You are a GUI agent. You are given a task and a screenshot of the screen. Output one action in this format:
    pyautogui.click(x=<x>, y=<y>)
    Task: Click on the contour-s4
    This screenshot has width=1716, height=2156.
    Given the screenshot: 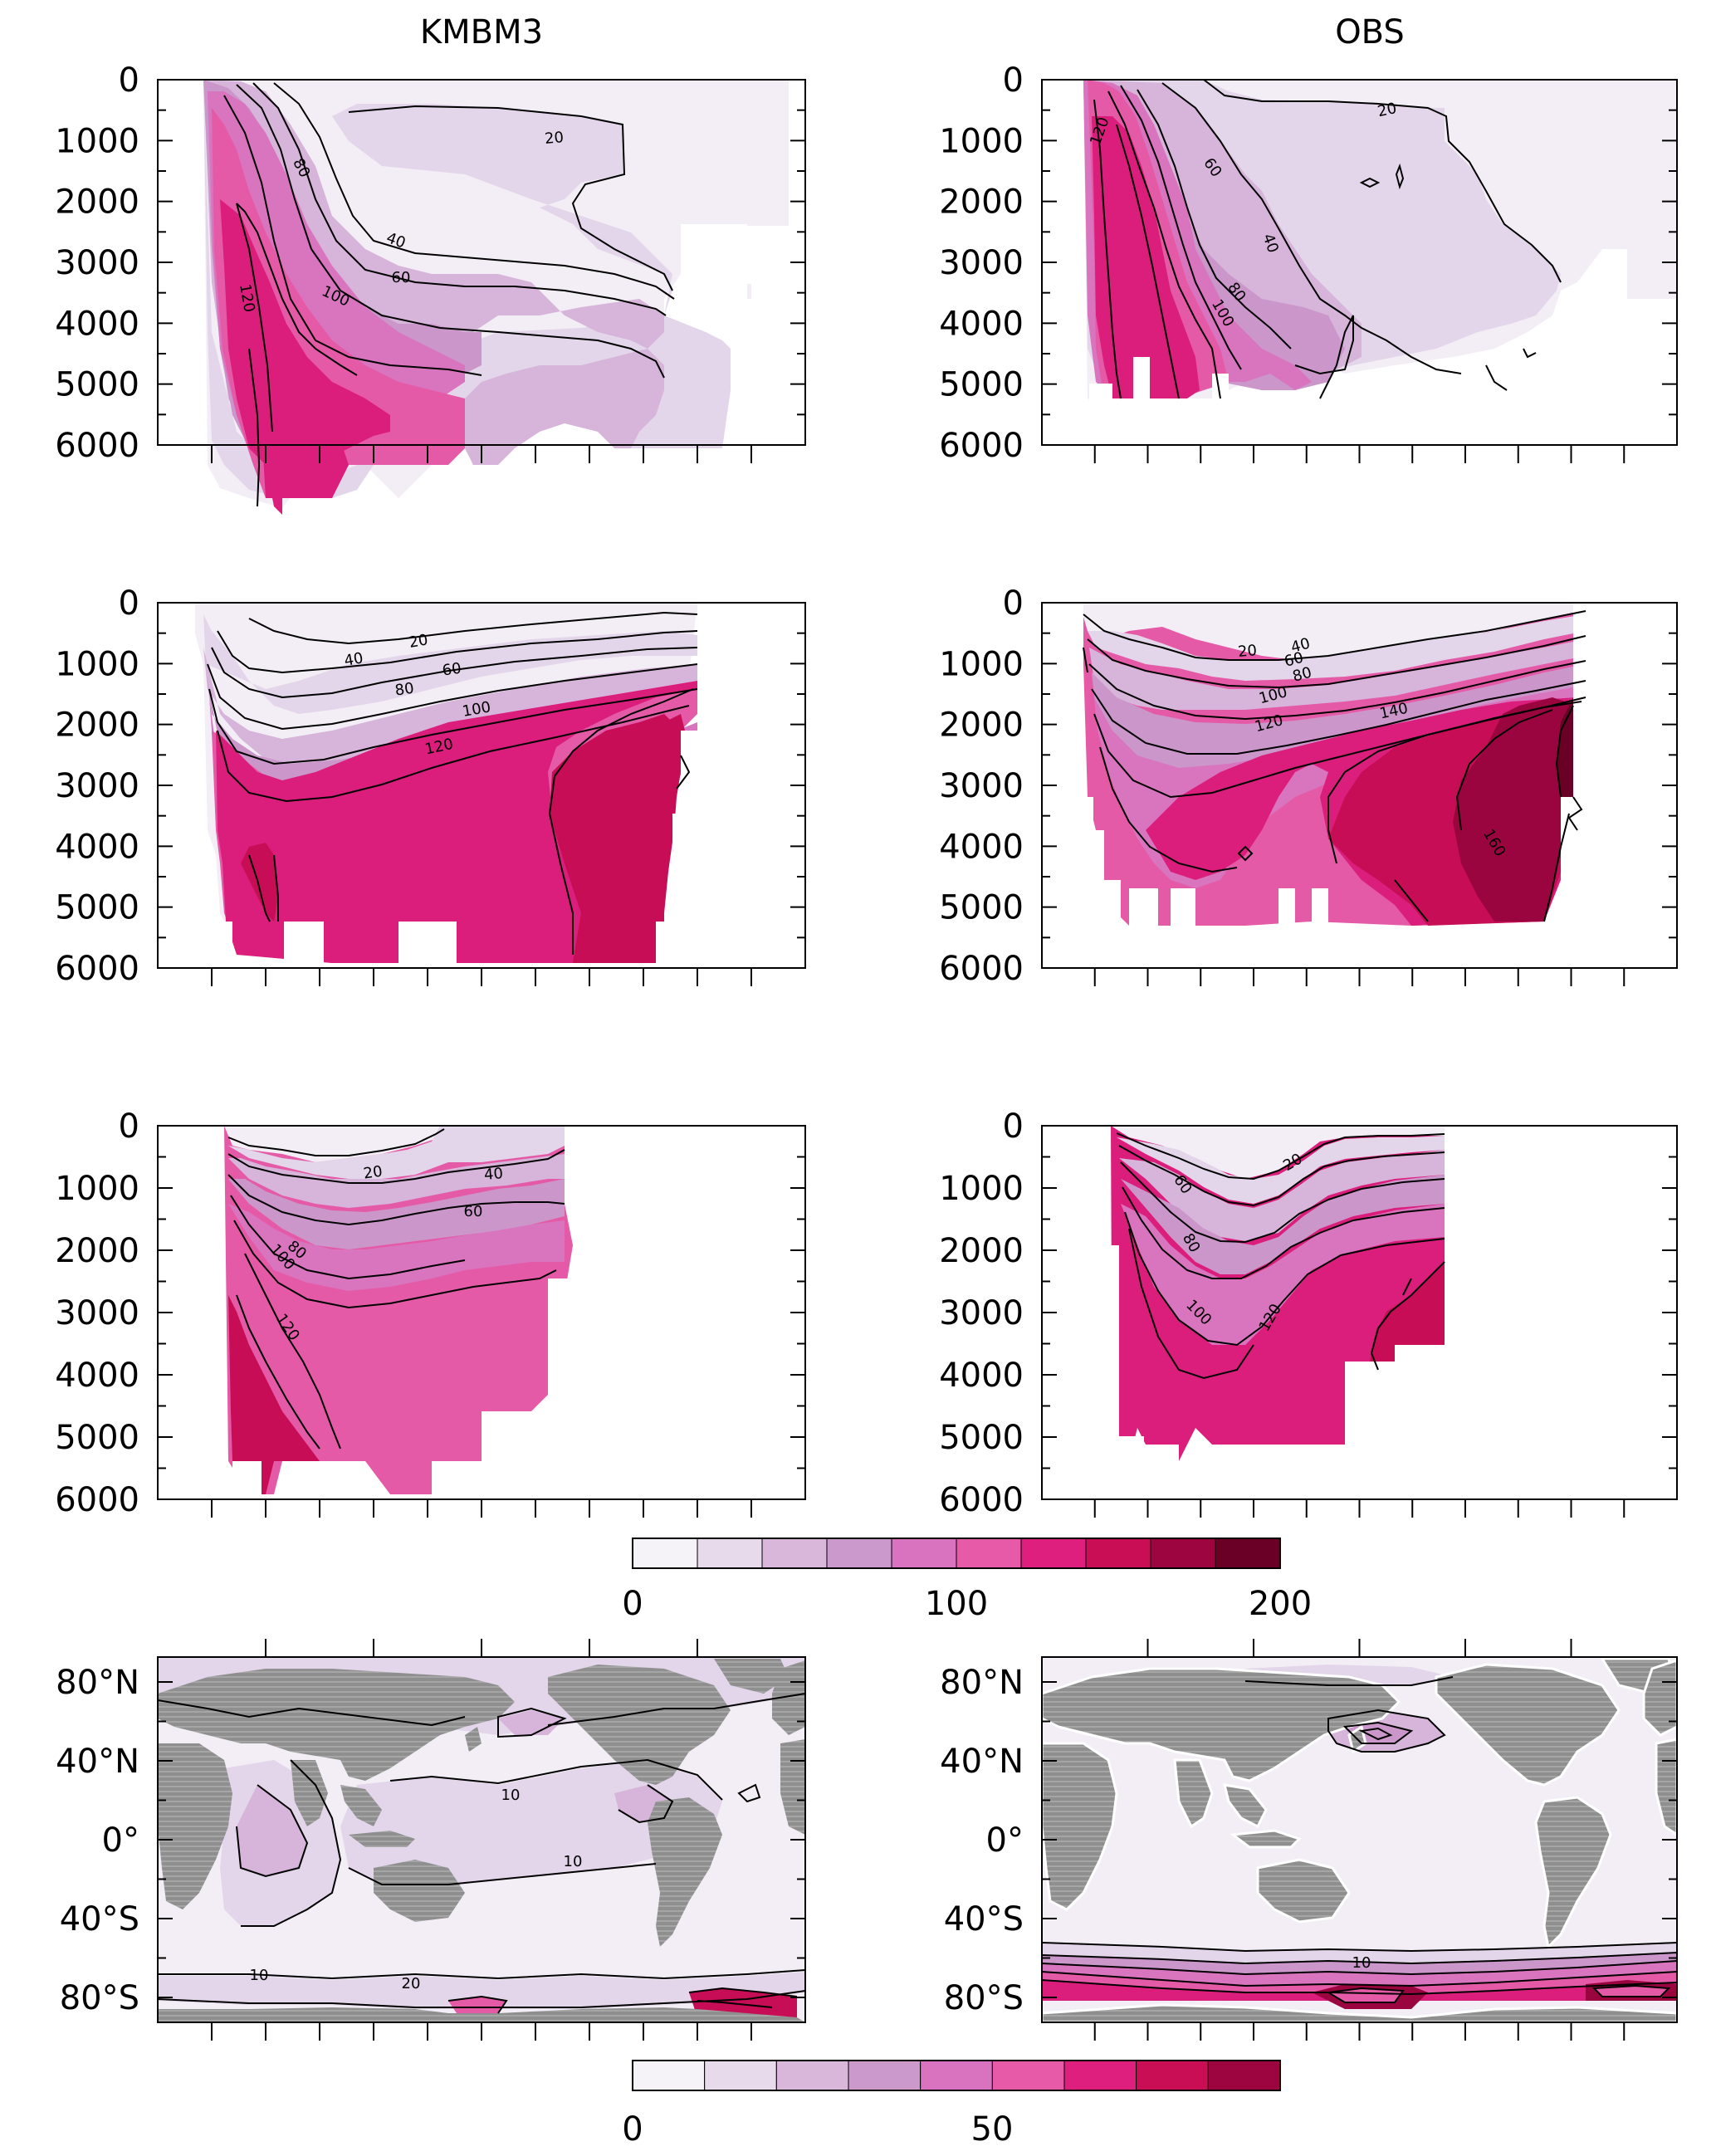 What is the action you would take?
    pyautogui.click(x=1359, y=1979)
    